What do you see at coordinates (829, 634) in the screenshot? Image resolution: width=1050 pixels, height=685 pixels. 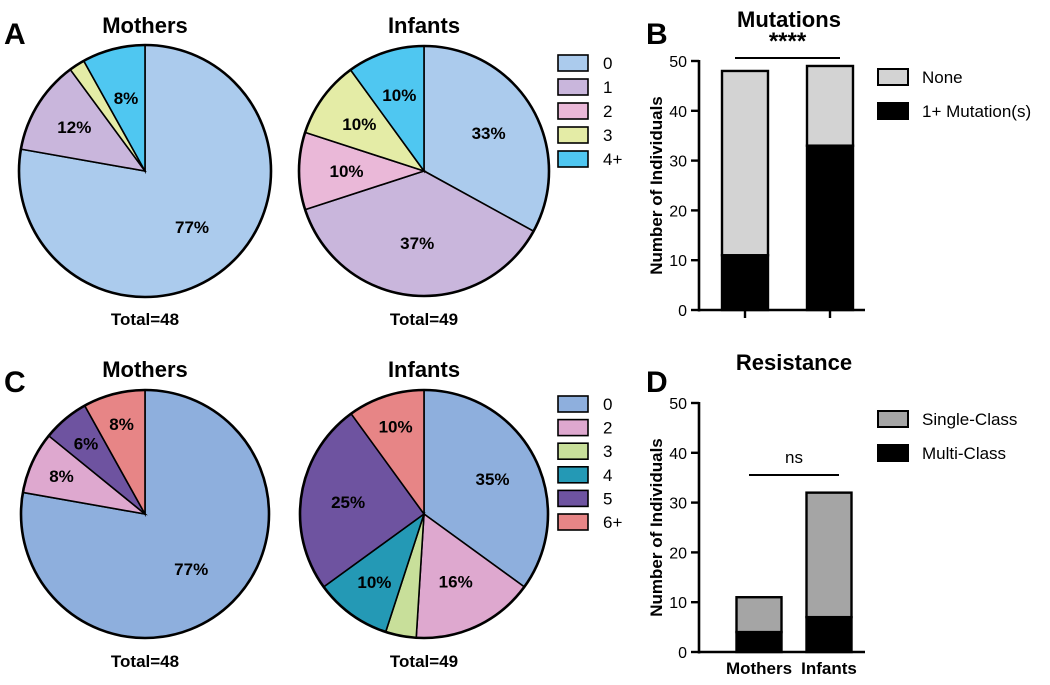 I see `bar-segment-infants-multi-class` at bounding box center [829, 634].